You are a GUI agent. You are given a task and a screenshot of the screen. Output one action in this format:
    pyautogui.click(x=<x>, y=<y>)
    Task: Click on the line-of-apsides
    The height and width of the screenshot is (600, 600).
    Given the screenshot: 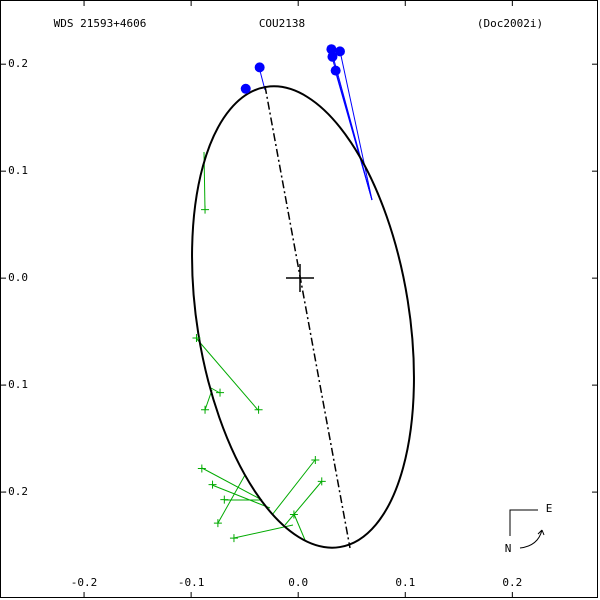 What is the action you would take?
    pyautogui.click(x=307, y=317)
    